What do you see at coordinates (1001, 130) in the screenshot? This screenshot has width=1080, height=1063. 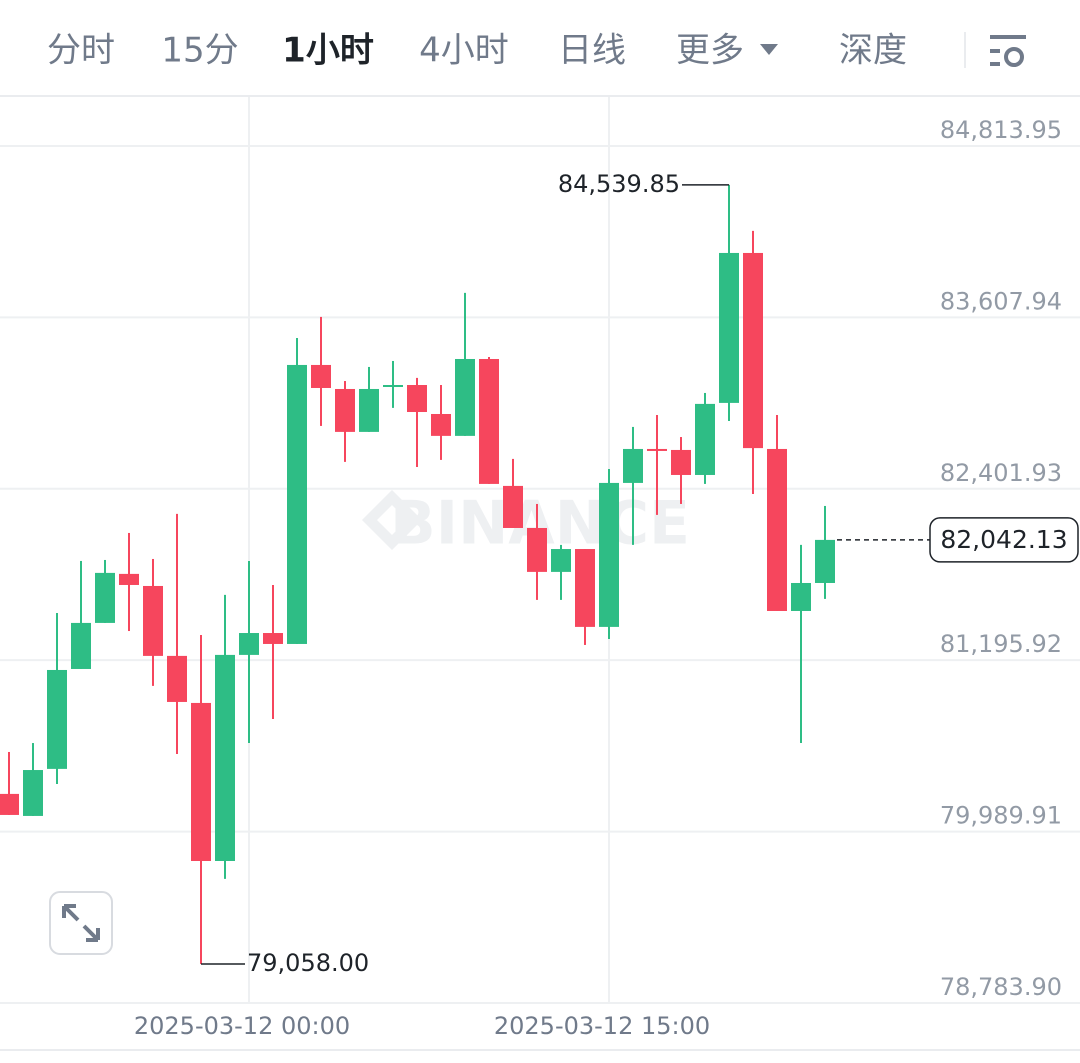 I see `y-tick-label: 84,813.95` at bounding box center [1001, 130].